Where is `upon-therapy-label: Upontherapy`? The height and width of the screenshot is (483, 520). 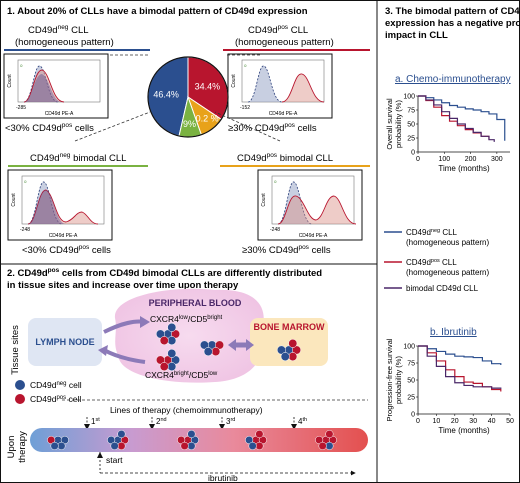
upon-therapy-label: Upontherapy is located at coordinates (17, 447).